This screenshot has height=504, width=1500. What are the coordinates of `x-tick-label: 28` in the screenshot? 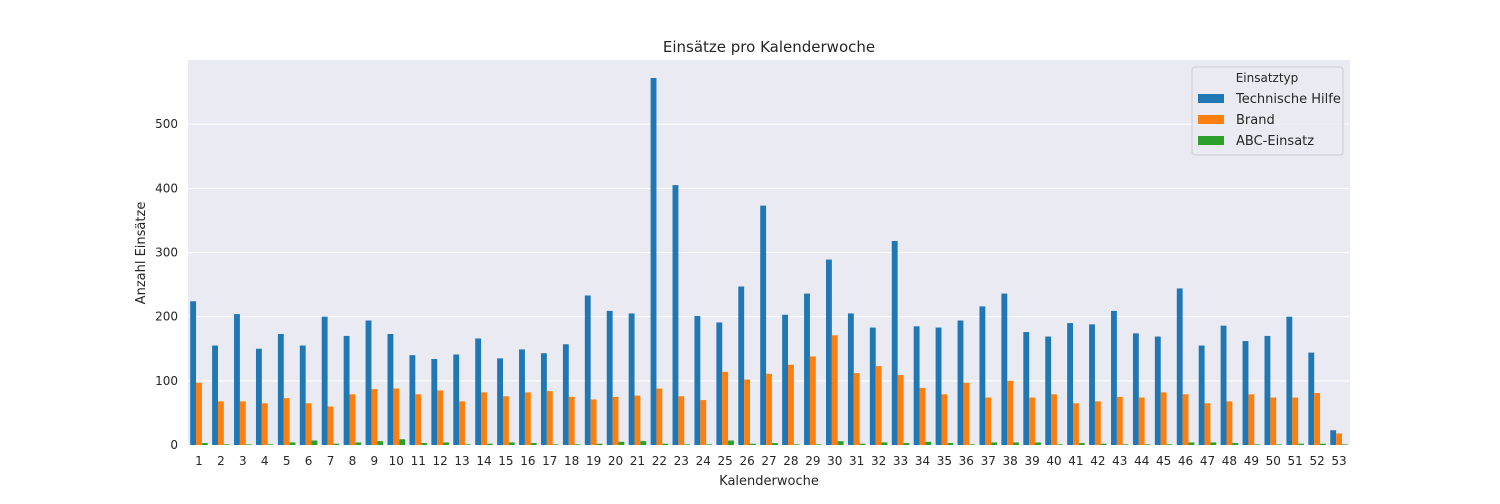 It's located at (790, 461).